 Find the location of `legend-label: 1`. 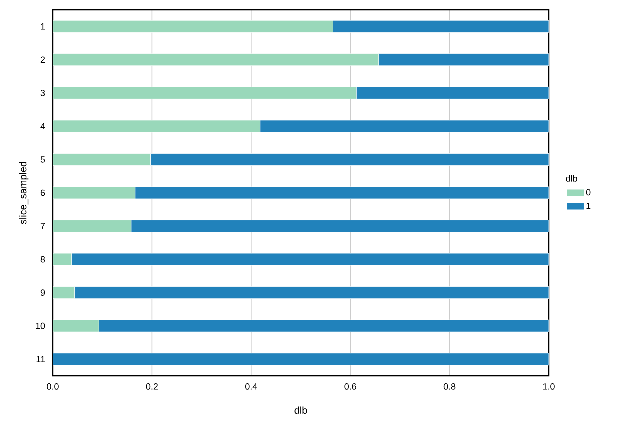

legend-label: 1 is located at coordinates (588, 206).